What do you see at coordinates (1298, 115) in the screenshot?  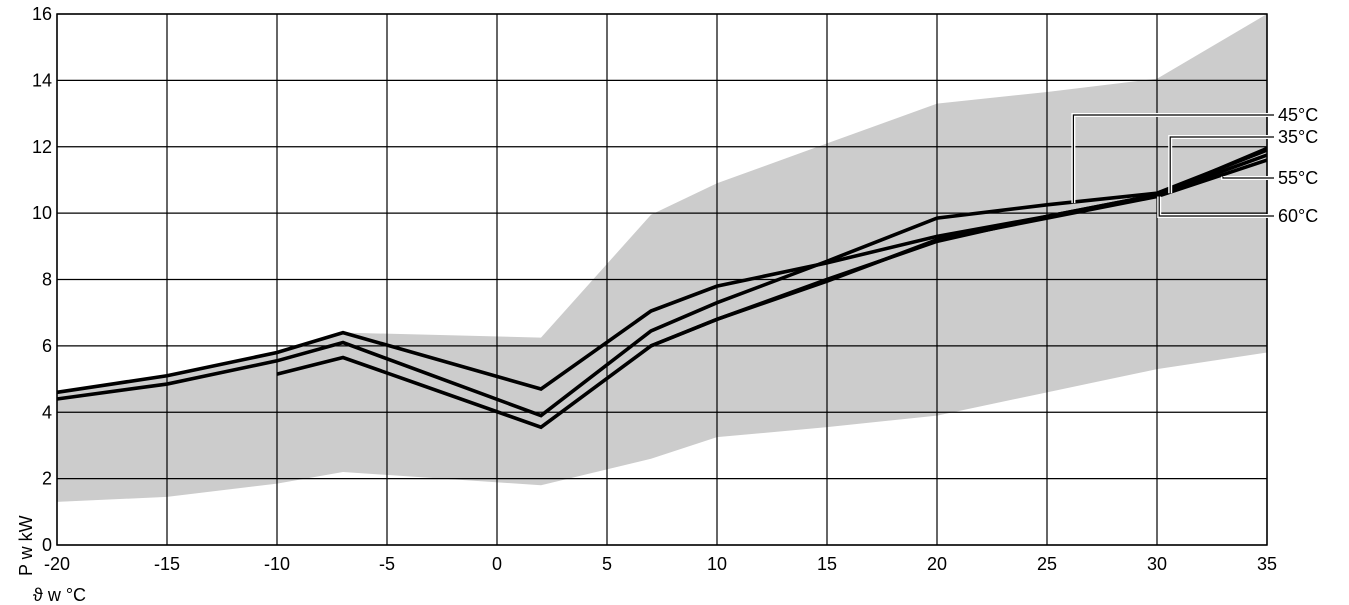 I see `legend-label-45c: 45°C` at bounding box center [1298, 115].